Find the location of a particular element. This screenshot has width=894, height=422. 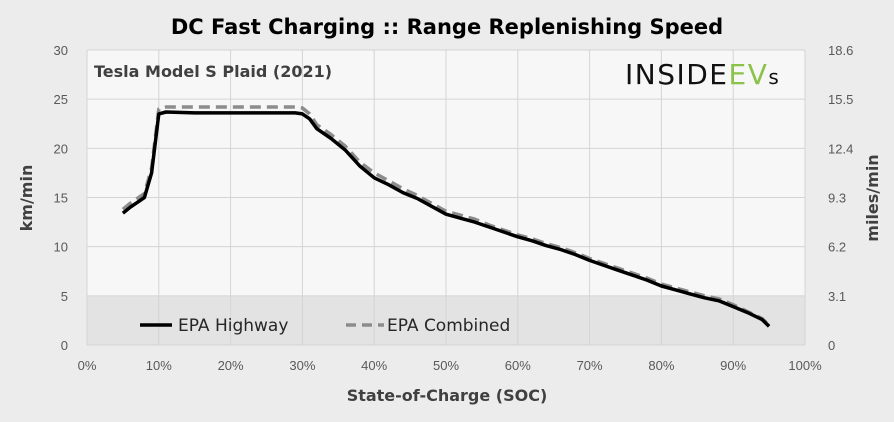

x-axis-ticks: 0% 10% 20% 30% 40% 50% 60% 70% 80% 90% 100% is located at coordinates (450, 365).